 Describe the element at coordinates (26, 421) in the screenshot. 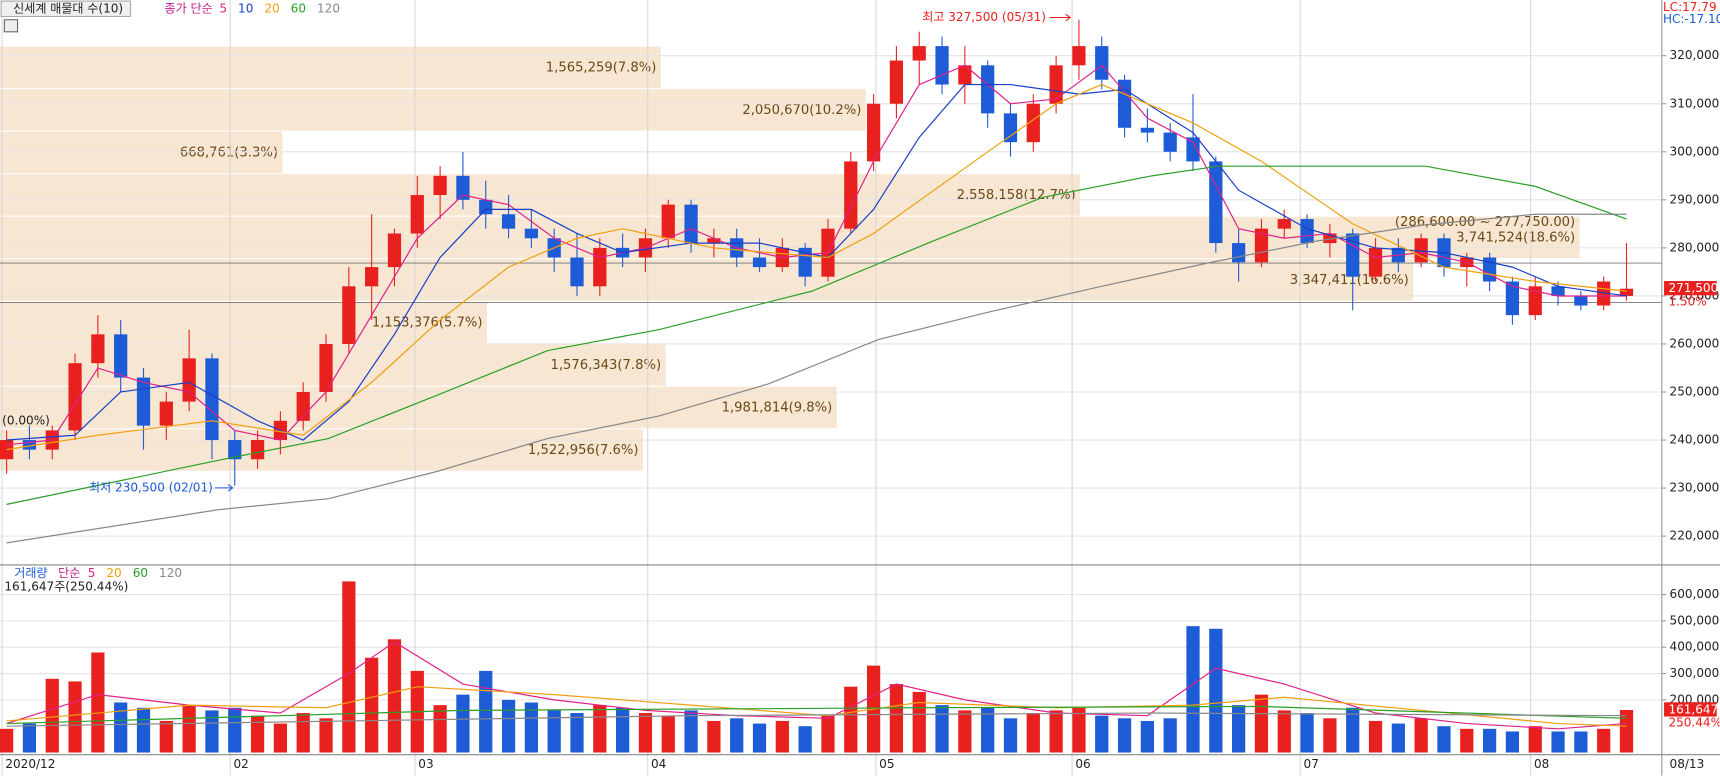

I see `start-change: (0.00%)` at that location.